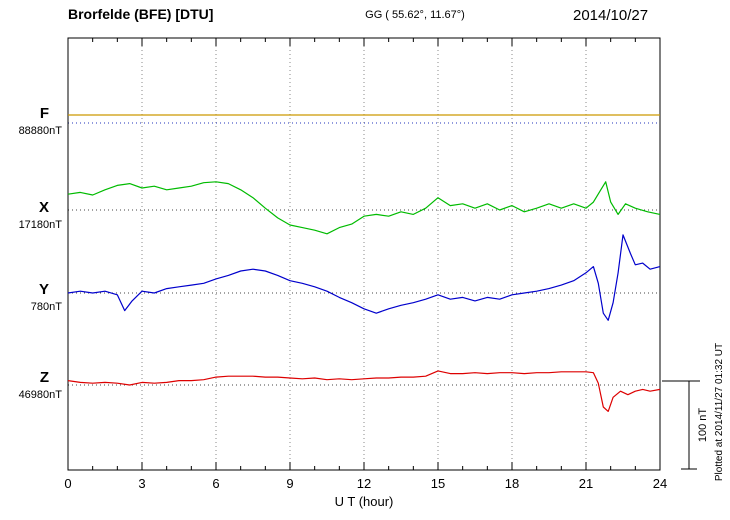 Image resolution: width=730 pixels, height=520 pixels. Describe the element at coordinates (660, 483) in the screenshot. I see `x-tick-label: 24` at that location.